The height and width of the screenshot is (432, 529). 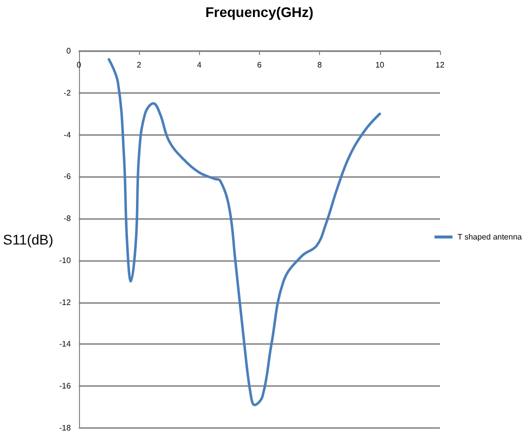 What do you see at coordinates (319, 65) in the screenshot?
I see `x-tick-label: 8` at bounding box center [319, 65].